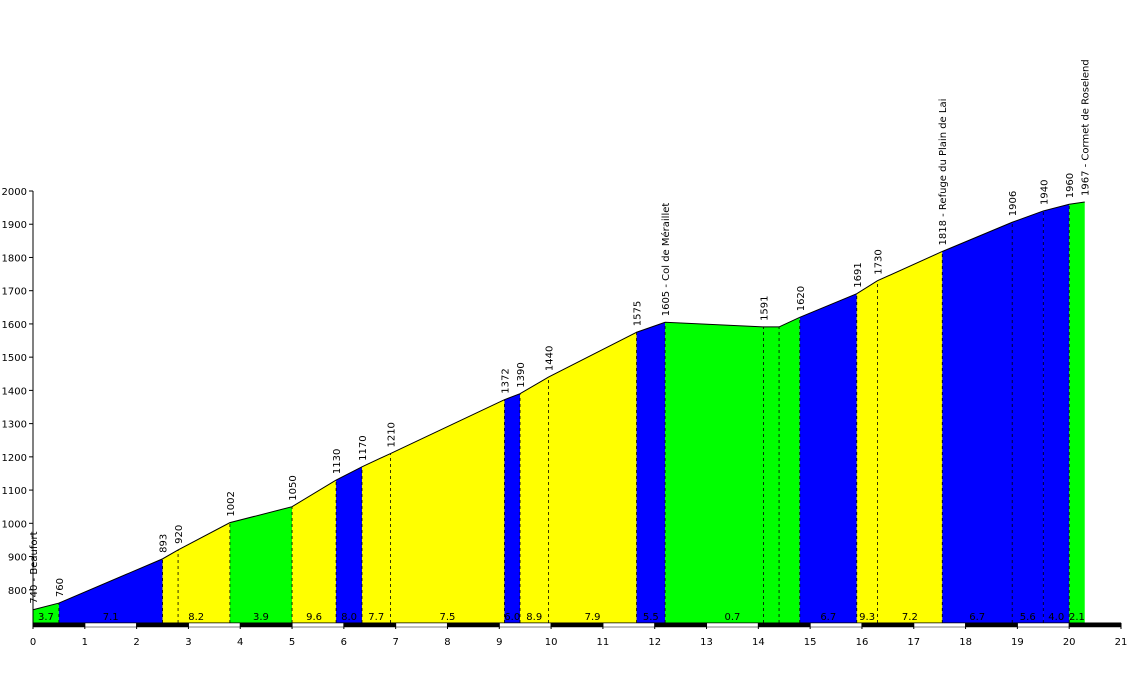  I want to click on point-label-7: 1170, so click(363, 447).